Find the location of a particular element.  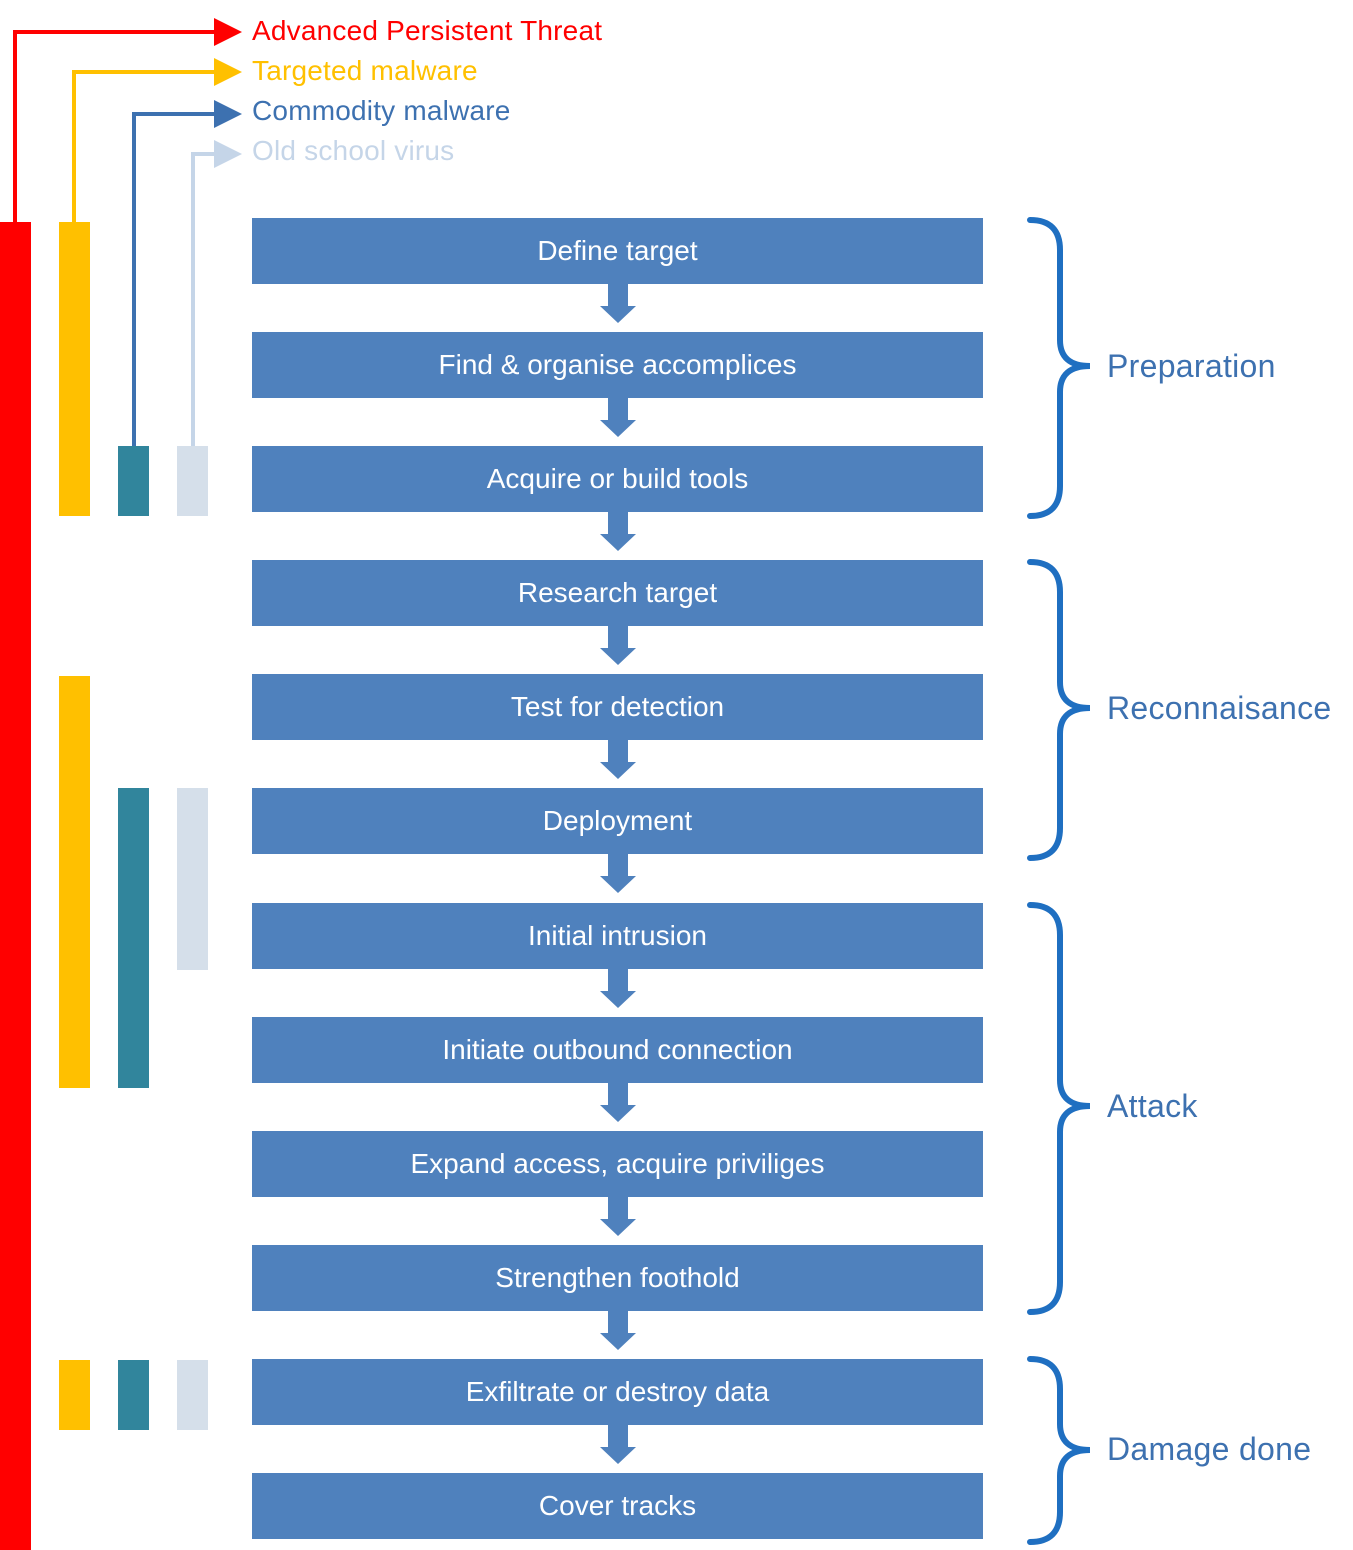

targeted-legend-connector is located at coordinates (157, 140).